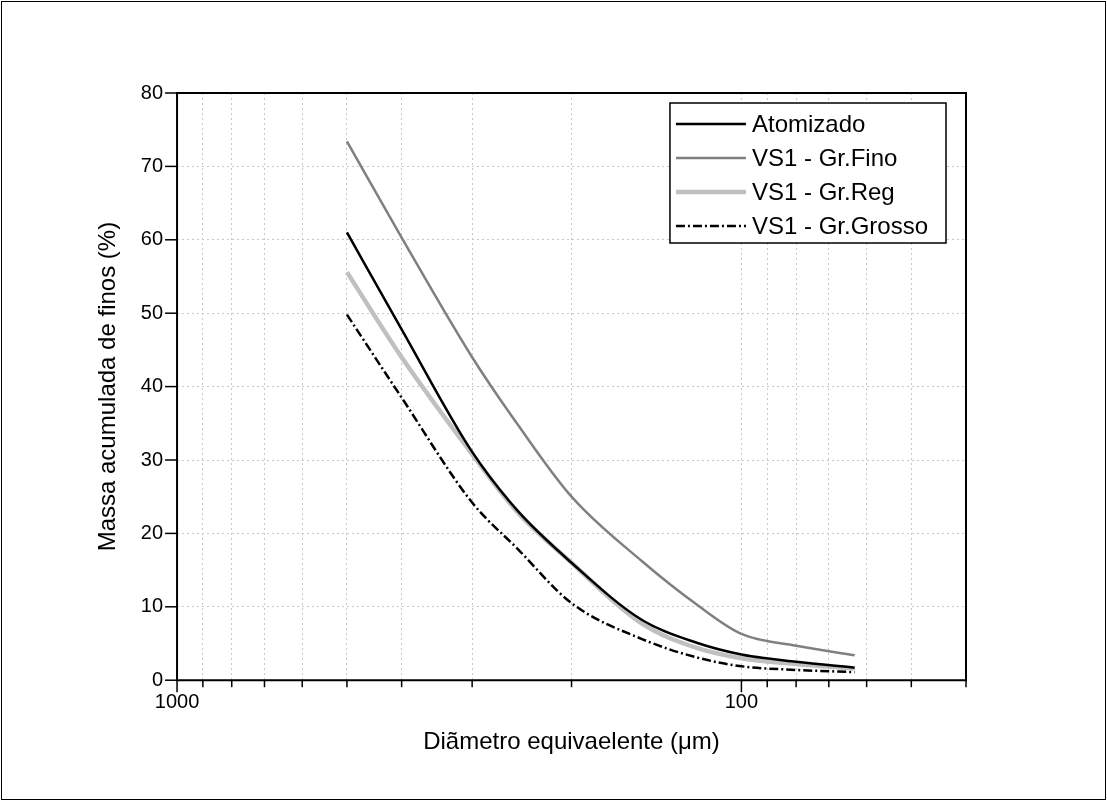  Describe the element at coordinates (824, 157) in the screenshot. I see `legend-label: VS1 - Gr.Fino` at that location.